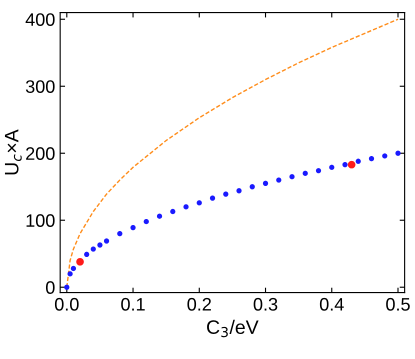 This screenshot has height=359, width=415. I want to click on y-axis-title: U$_{c}$×A, so click(13, 151).